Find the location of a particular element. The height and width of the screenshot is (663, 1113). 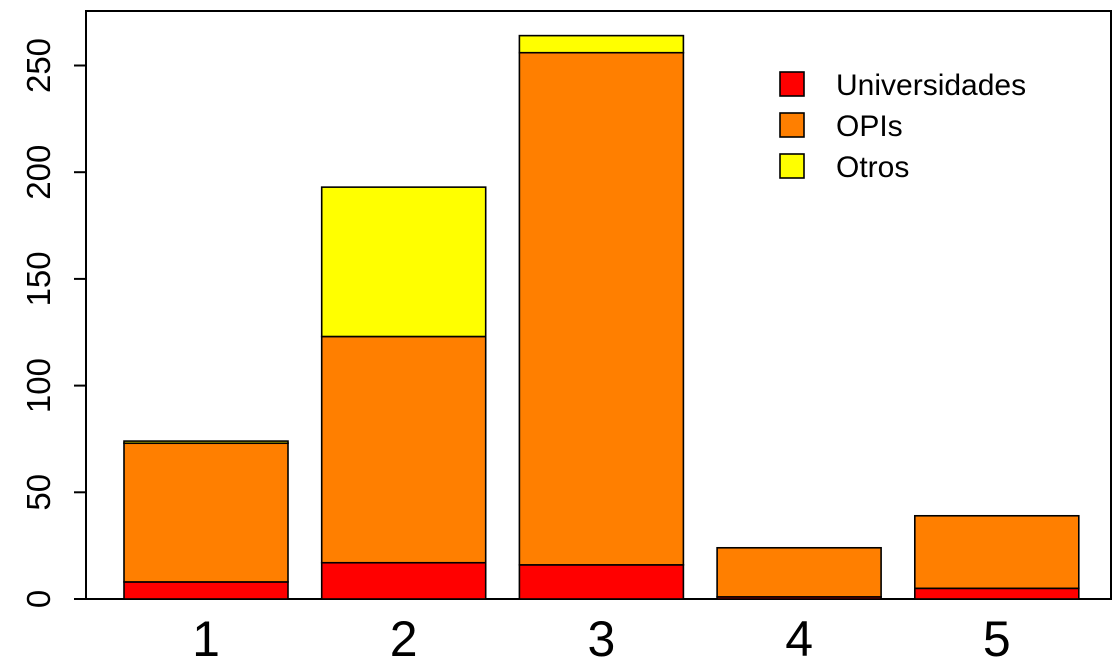

y-tick-label: 100 is located at coordinates (38, 385).